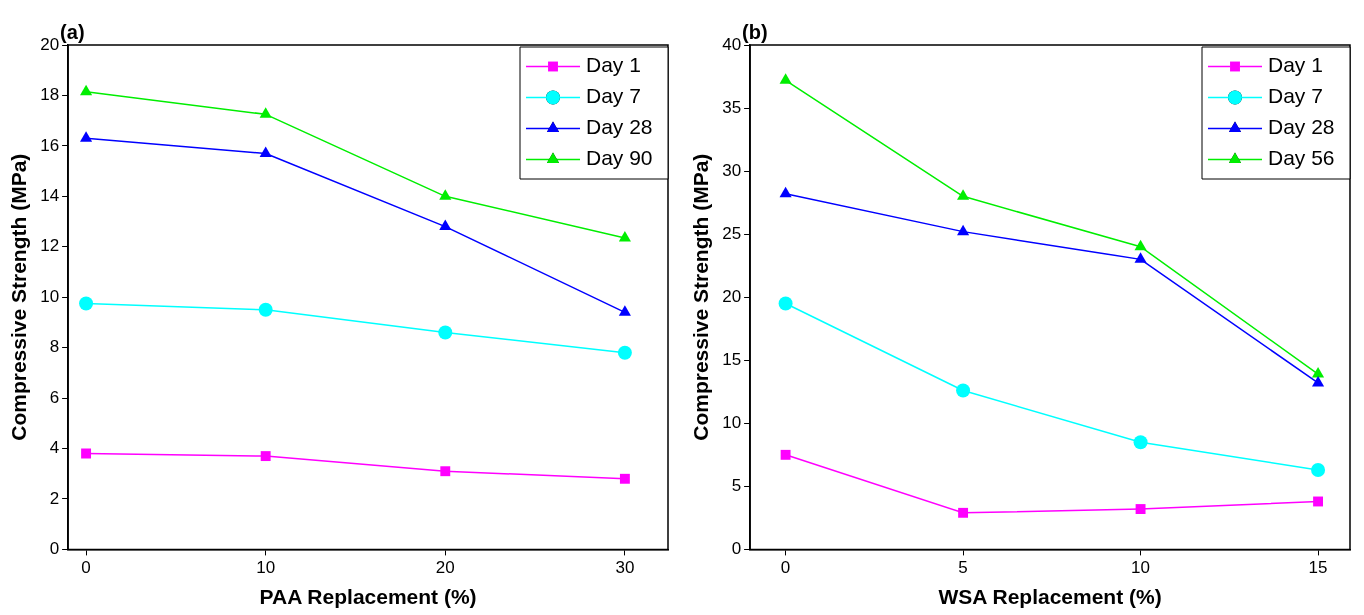 This screenshot has height=615, width=1364. Describe the element at coordinates (368, 597) in the screenshot. I see `x-axis-title: PAA Replacement (%)` at that location.